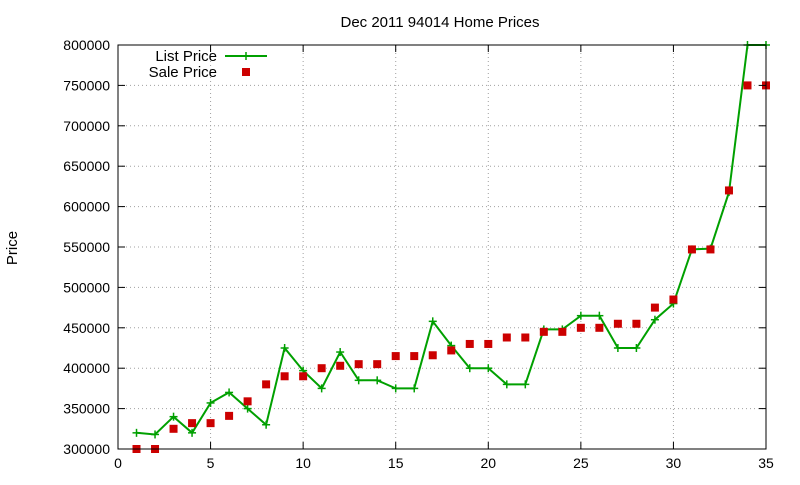  Describe the element at coordinates (86, 409) in the screenshot. I see `y-tick-label: 350000` at that location.